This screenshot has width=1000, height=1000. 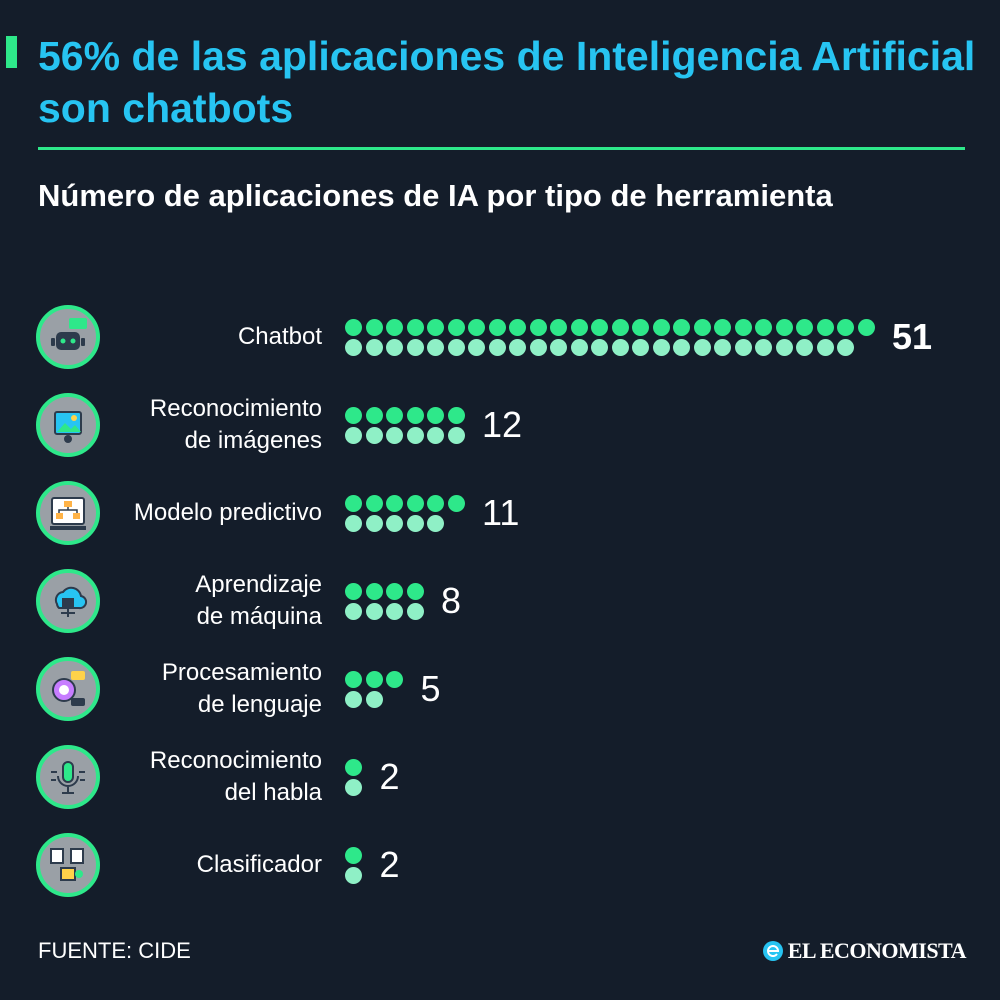 I want to click on category-label-line: Chatbot, so click(x=279, y=336).